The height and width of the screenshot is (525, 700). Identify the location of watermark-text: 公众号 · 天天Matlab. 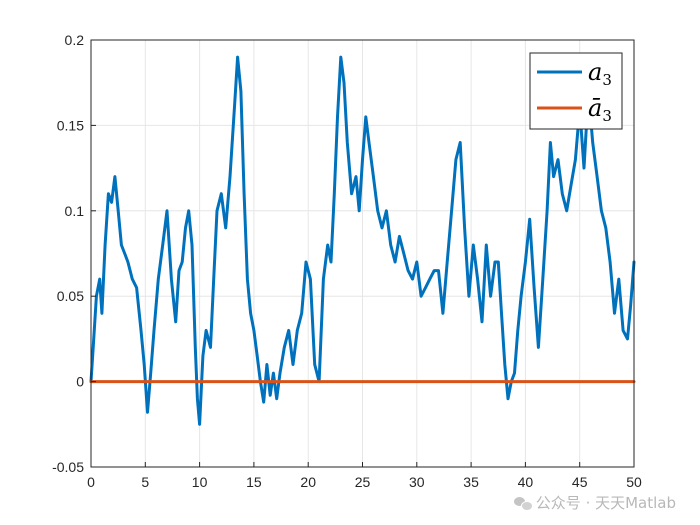
(605, 503).